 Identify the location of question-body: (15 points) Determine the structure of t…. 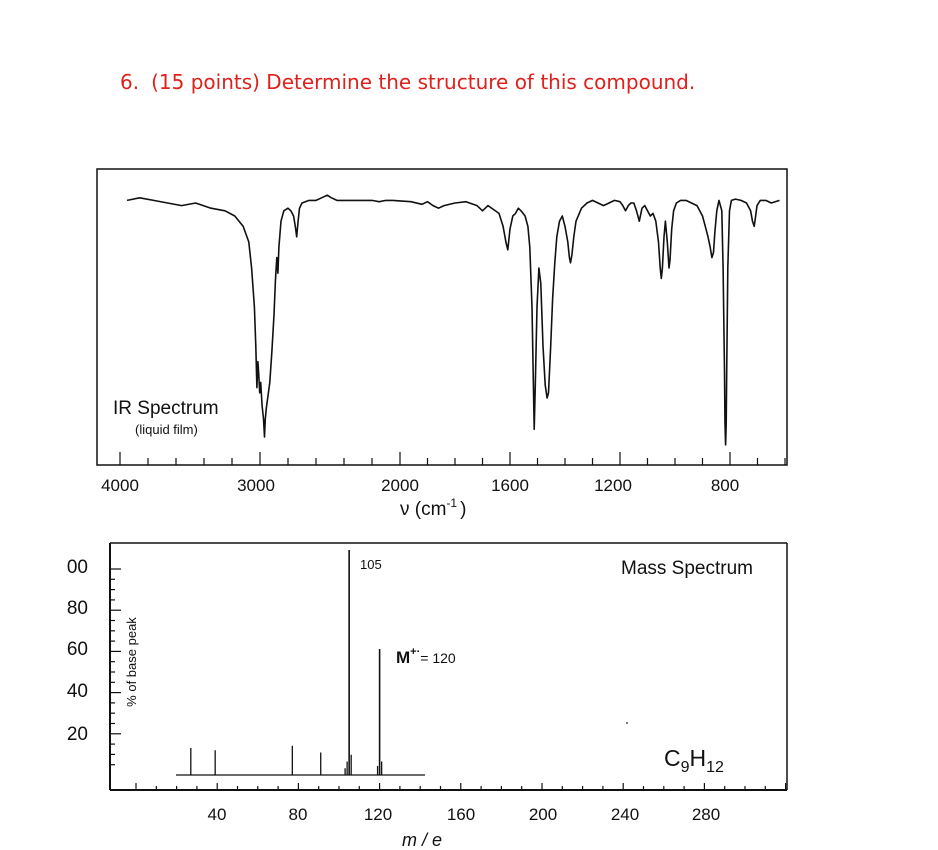
(423, 82).